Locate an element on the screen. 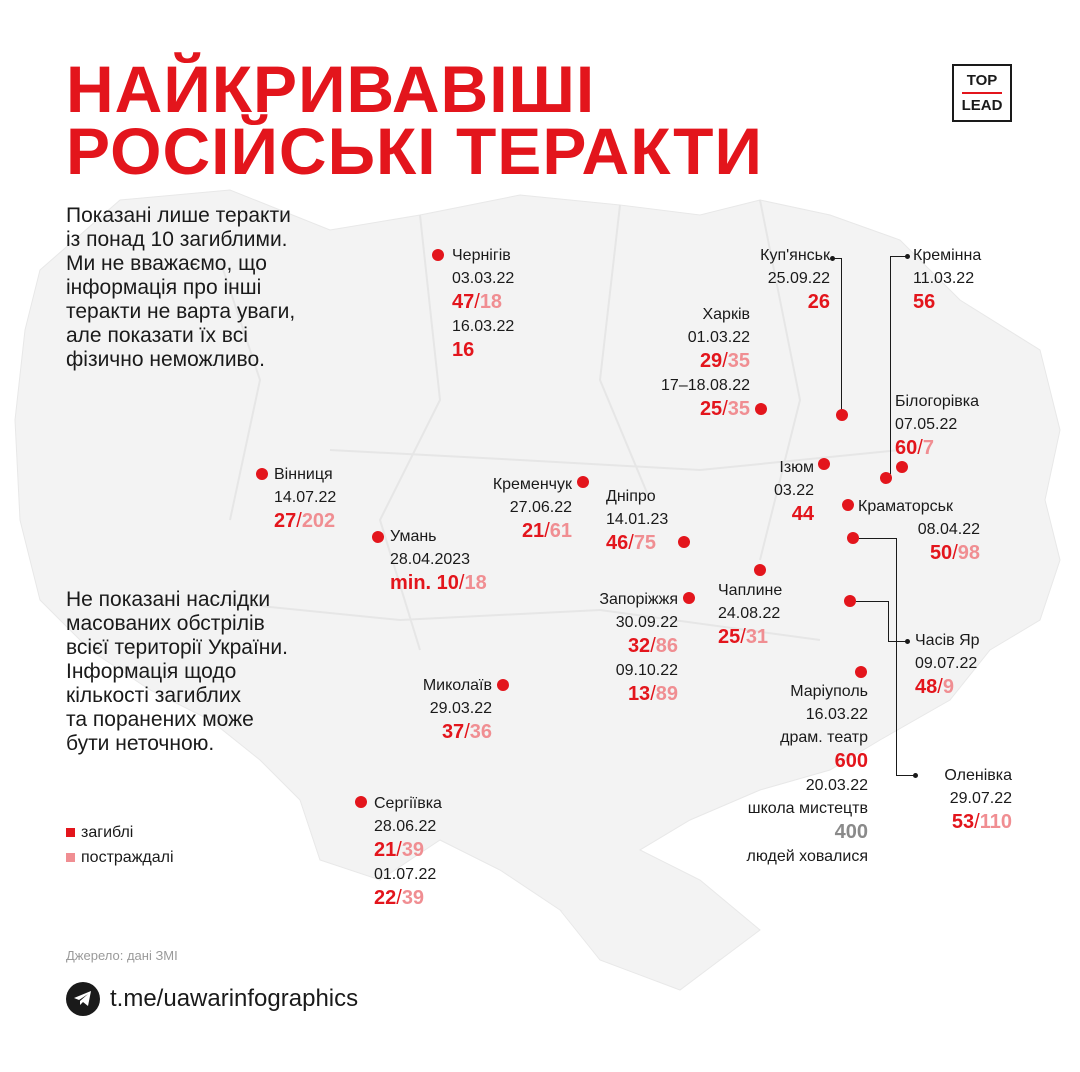  olenivka-pointer is located at coordinates (915, 775).